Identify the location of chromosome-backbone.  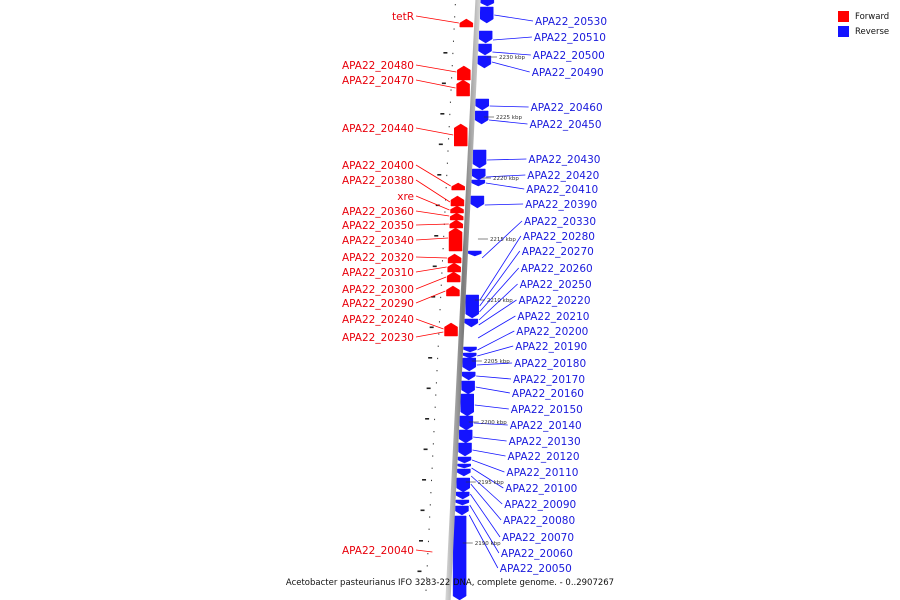
(463, 300).